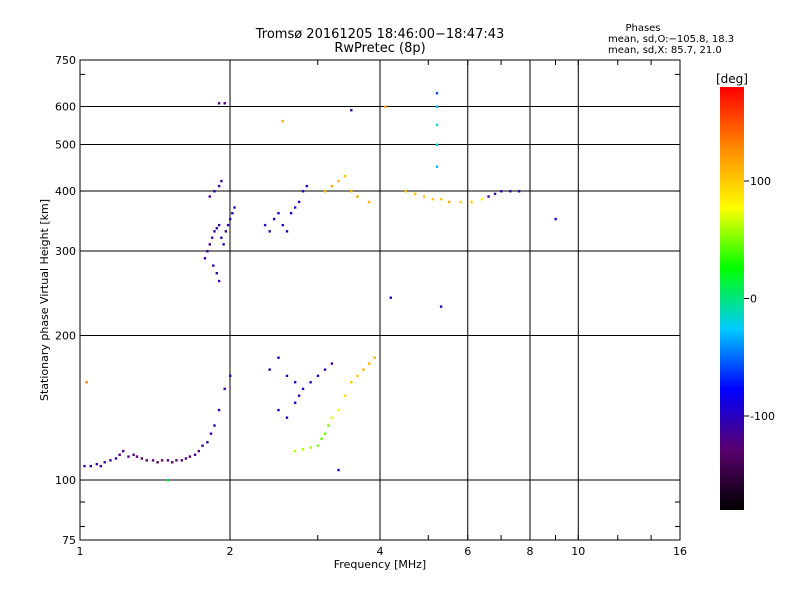 The image size is (800, 600). I want to click on y-axis-label: Stationary phase Virtual Height [km], so click(44, 300).